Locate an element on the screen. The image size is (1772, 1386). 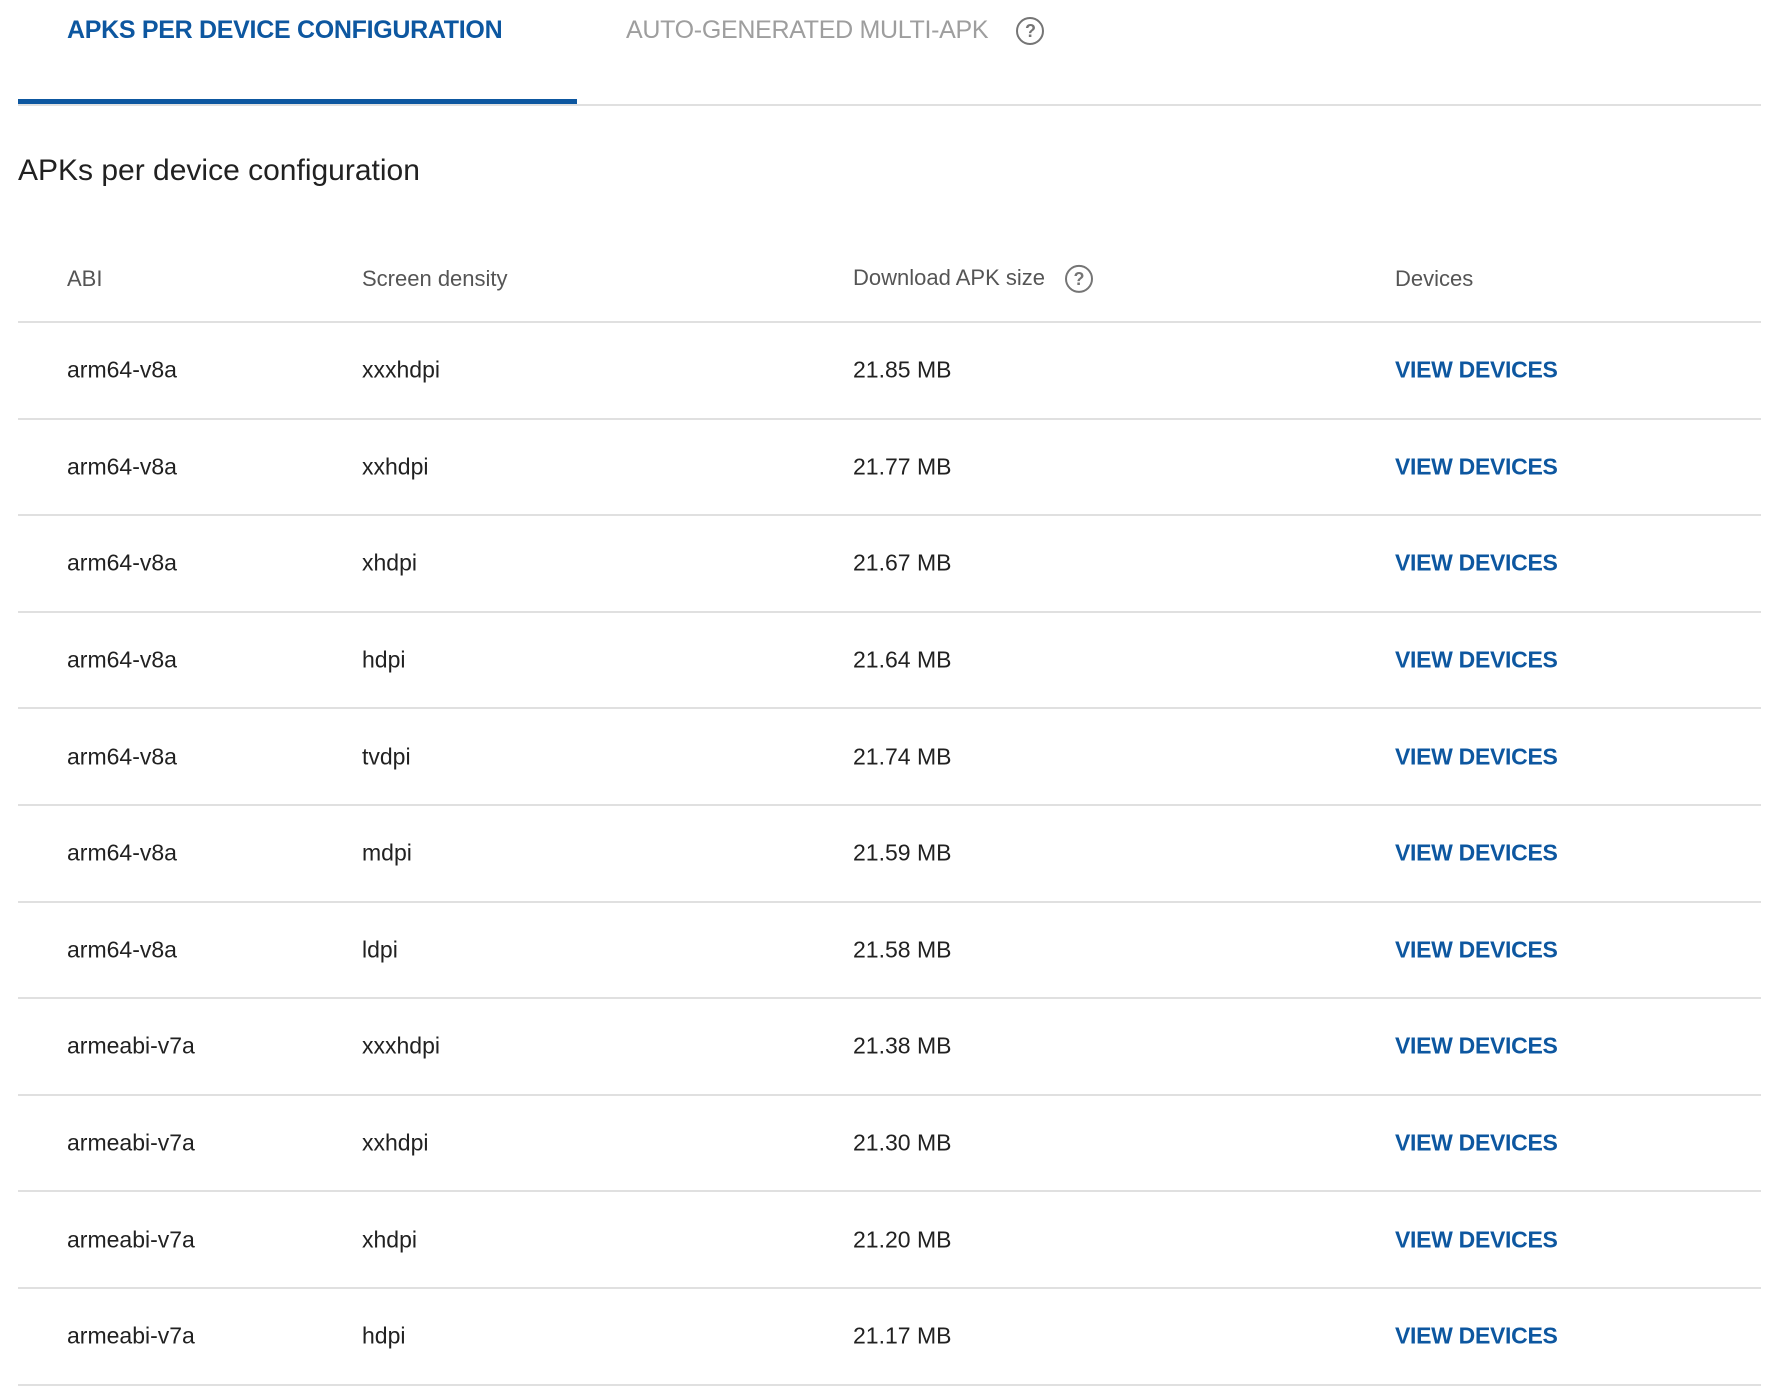
apk-size-cell: 21.58 MB is located at coordinates (902, 949).